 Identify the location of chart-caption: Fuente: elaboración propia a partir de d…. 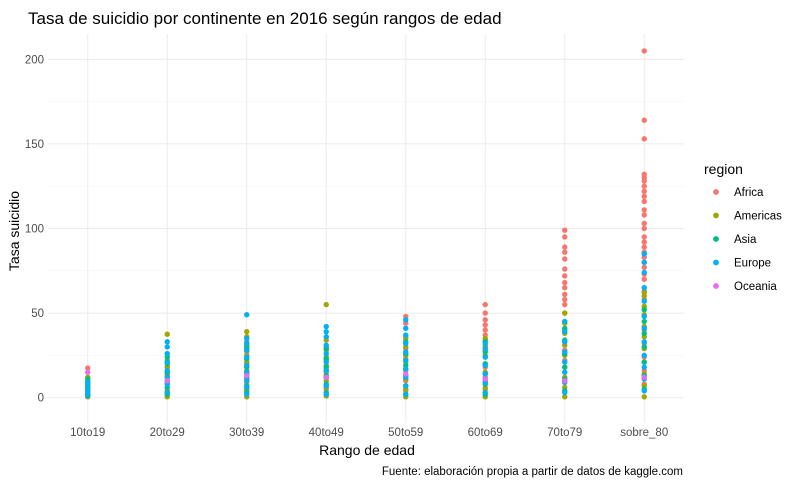
(532, 472).